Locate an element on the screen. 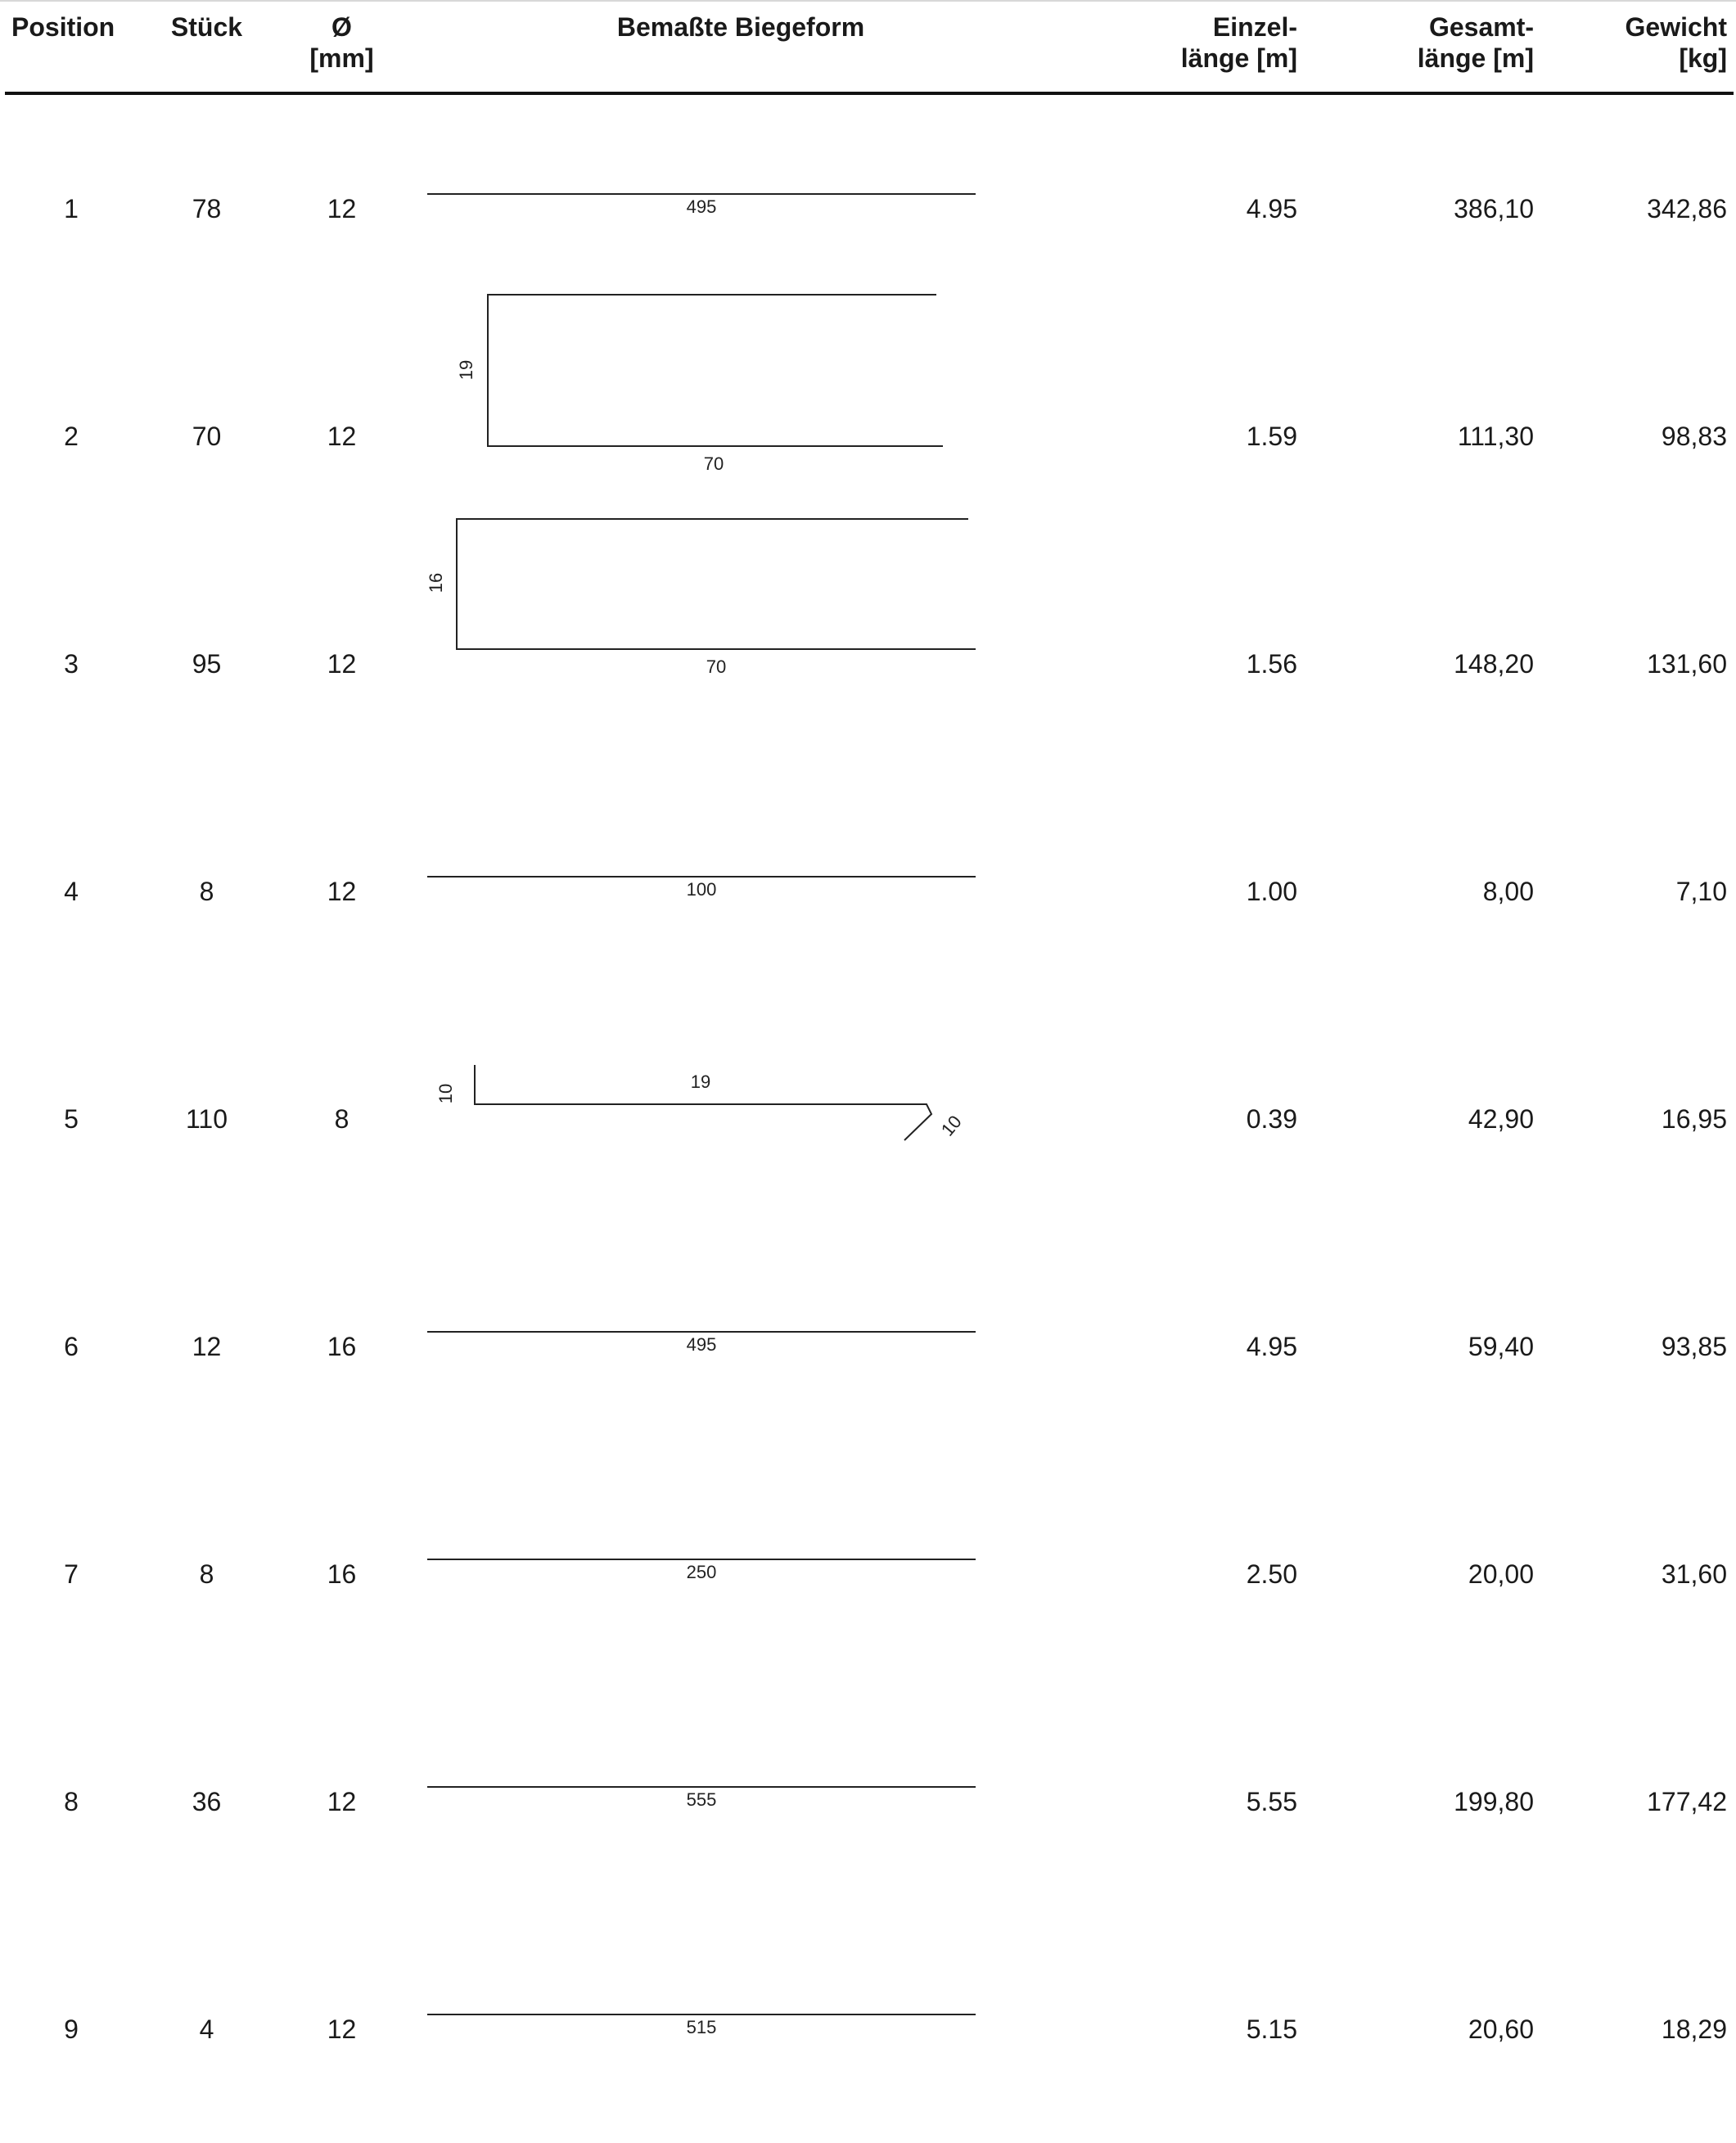 Image resolution: width=1736 pixels, height=2143 pixels. header-position: Position is located at coordinates (76, 27).